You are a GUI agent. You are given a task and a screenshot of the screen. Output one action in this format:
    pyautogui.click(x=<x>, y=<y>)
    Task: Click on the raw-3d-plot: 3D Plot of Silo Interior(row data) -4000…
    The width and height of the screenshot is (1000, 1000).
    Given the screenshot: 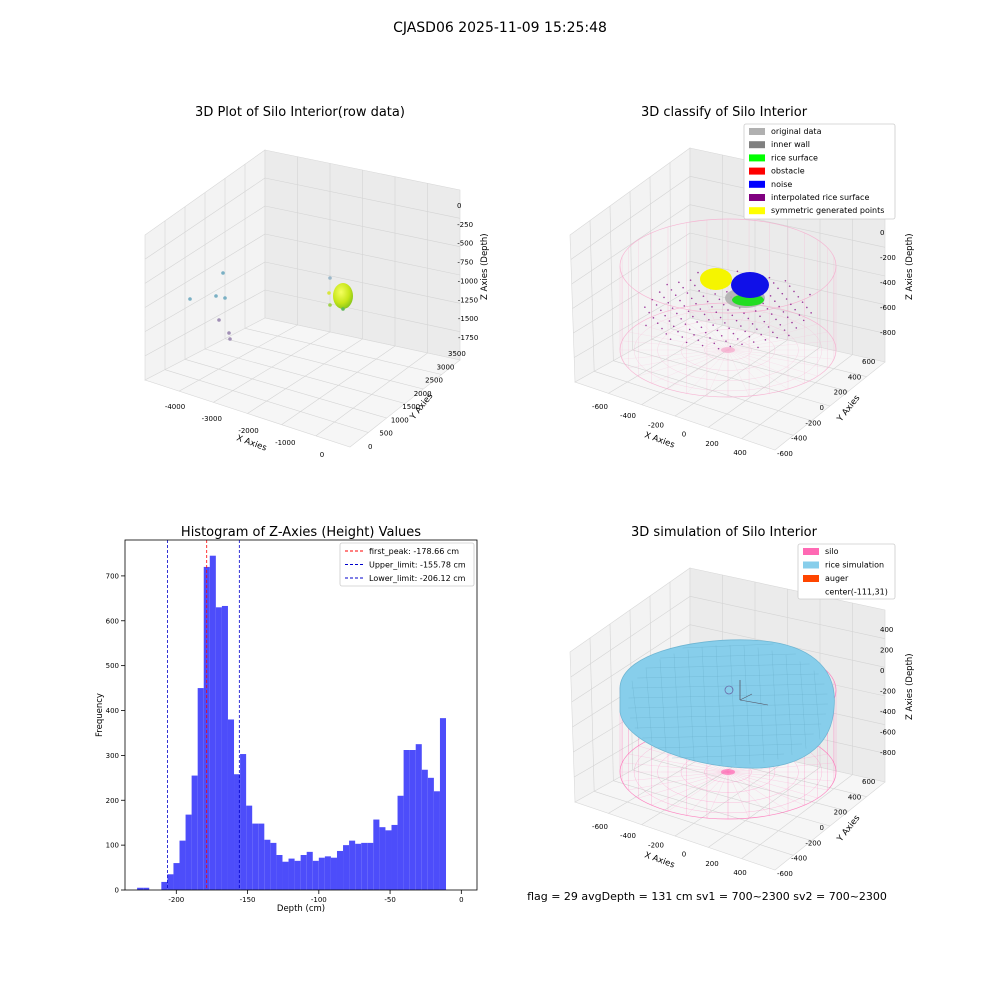 What is the action you would take?
    pyautogui.click(x=317, y=282)
    